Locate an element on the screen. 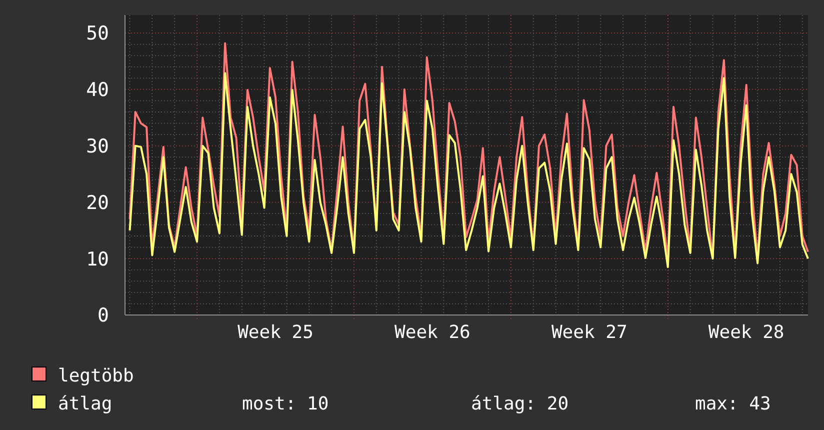  text: most: 10 is located at coordinates (285, 403).